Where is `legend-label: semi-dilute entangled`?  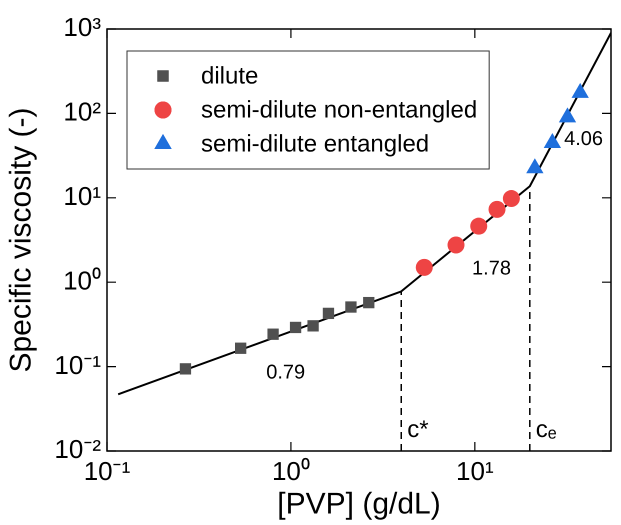
legend-label: semi-dilute entangled is located at coordinates (315, 144).